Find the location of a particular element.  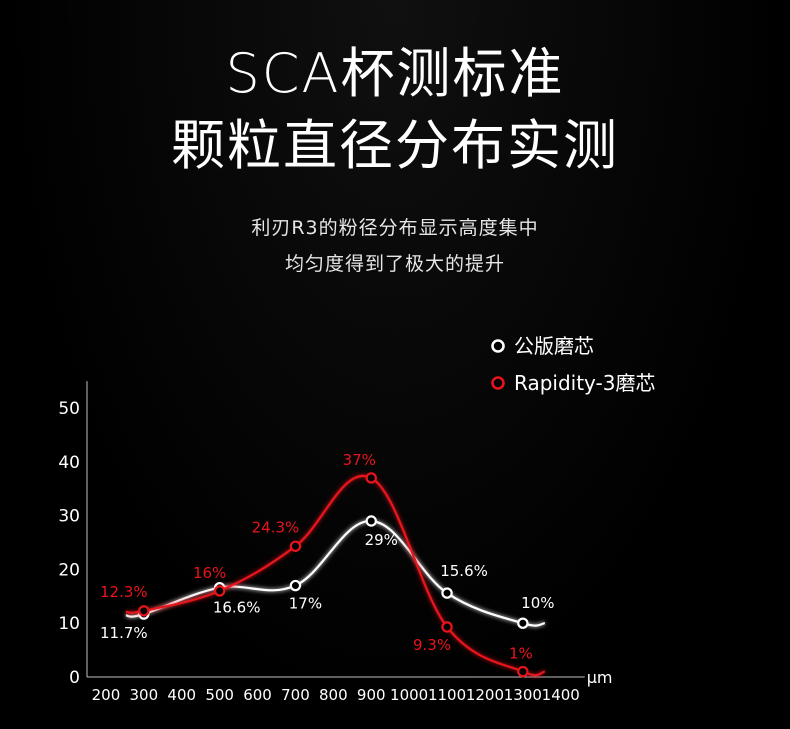

subtitle-line-1: 利刃R3的粉径分布显示高度集中 is located at coordinates (395, 228).